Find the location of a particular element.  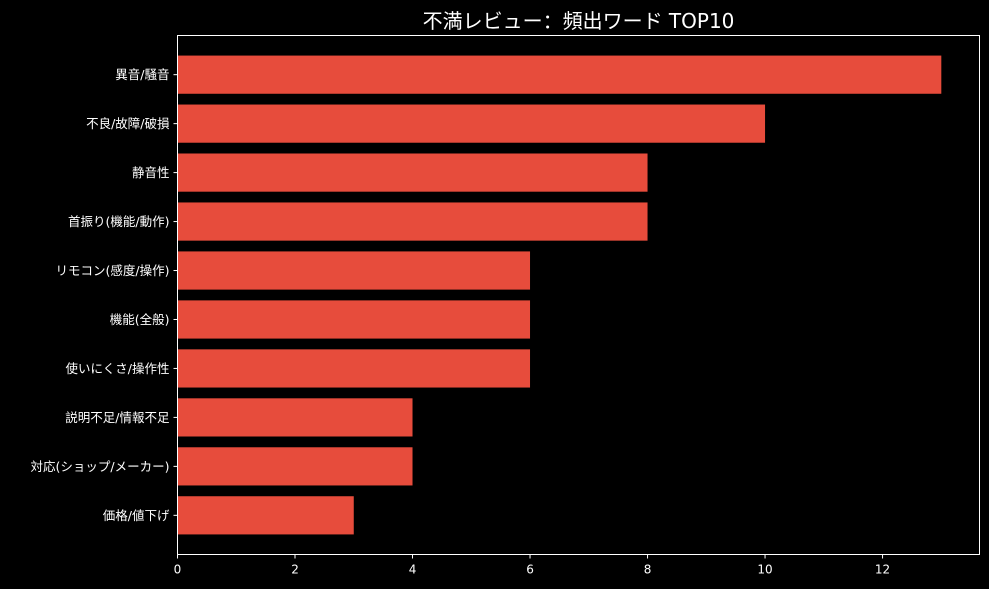

x-tick-label: 10 is located at coordinates (764, 570).